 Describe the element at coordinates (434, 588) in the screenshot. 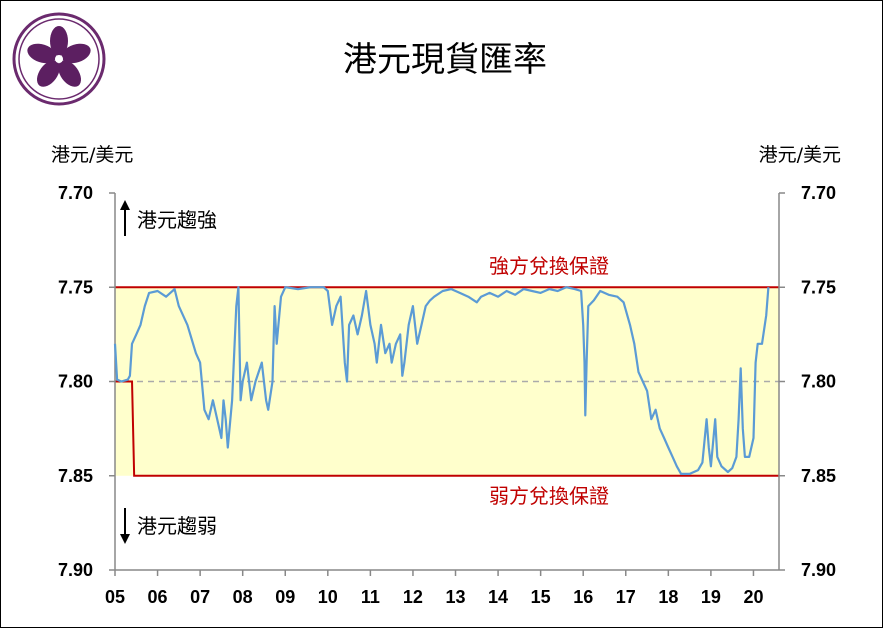

I see `x-ticks: 05 06 07 08 09 10 11 12 13 14 15 16 17 18 19 20` at that location.